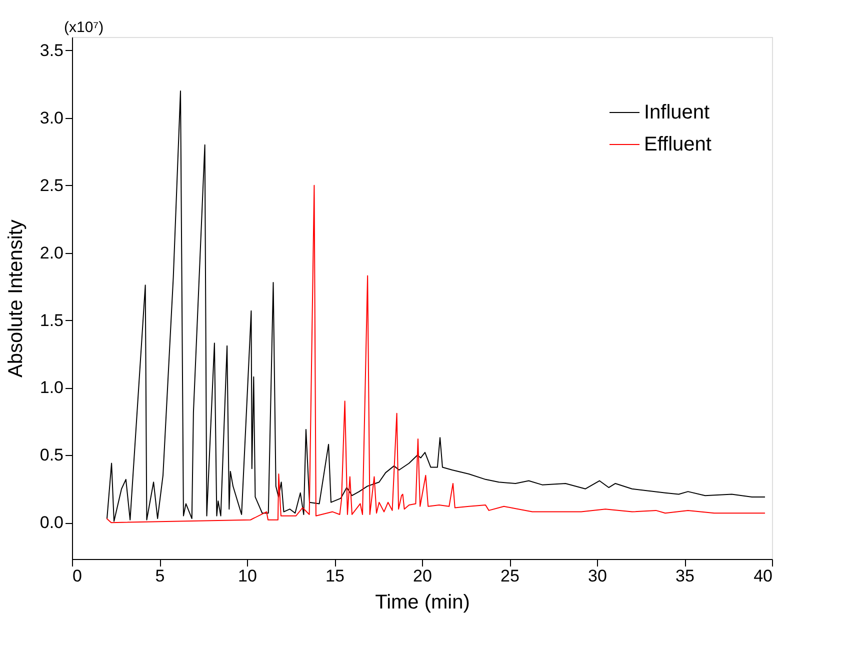  What do you see at coordinates (422, 603) in the screenshot?
I see `x-axis-title: Time (min)` at bounding box center [422, 603].